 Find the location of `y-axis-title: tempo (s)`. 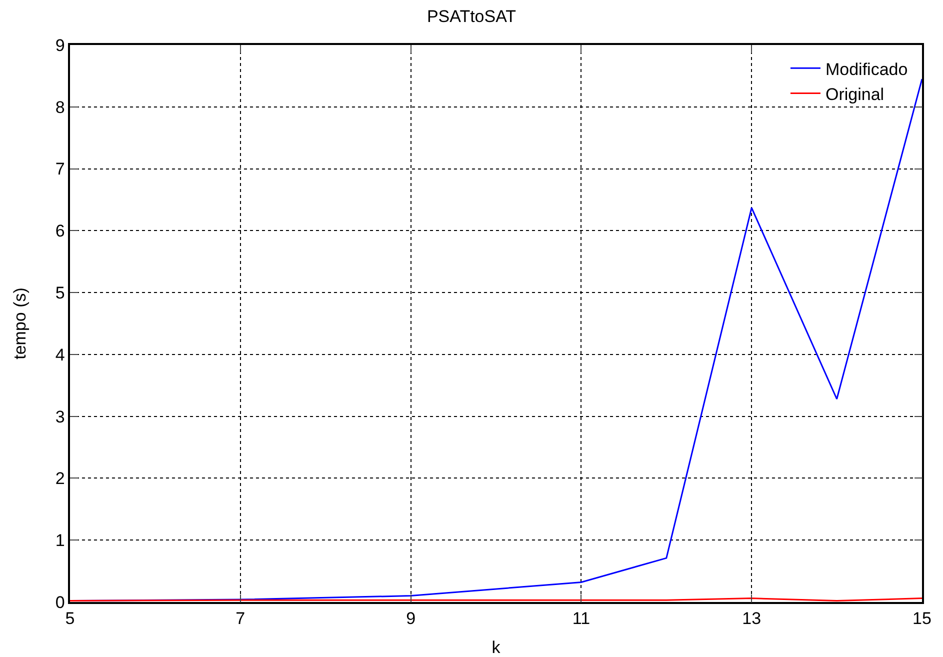

y-axis-title: tempo (s) is located at coordinates (20, 324).